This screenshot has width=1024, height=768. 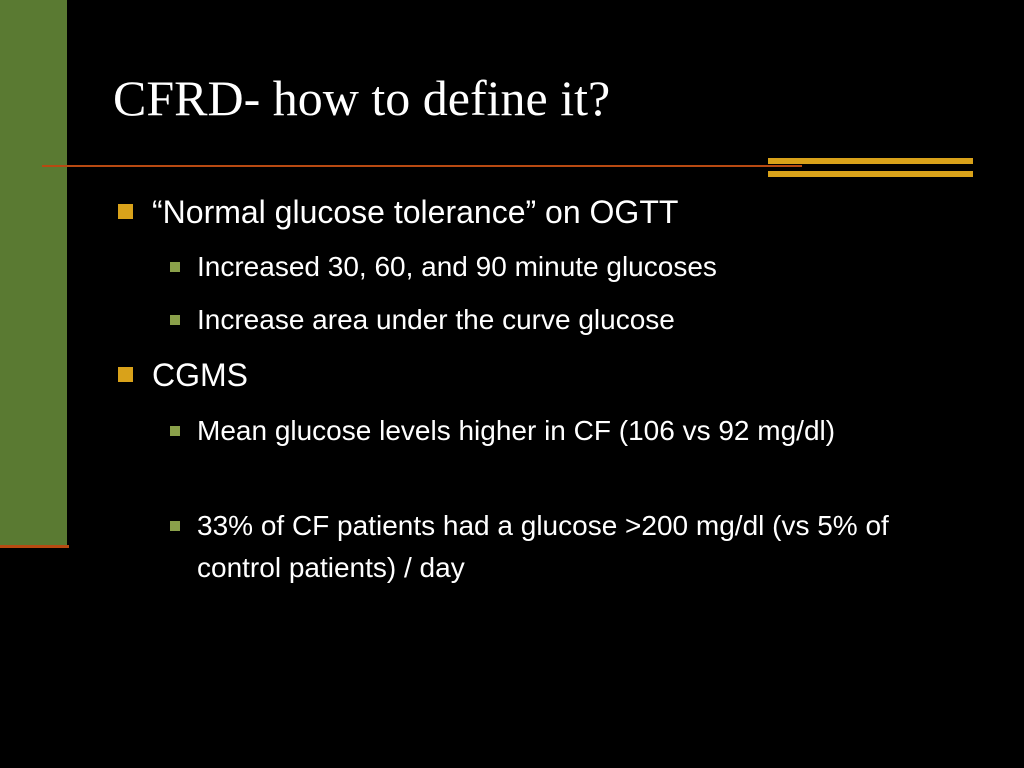 What do you see at coordinates (415, 212) in the screenshot?
I see `bullet-text: “Normal glucose tolerance” on OGTT` at bounding box center [415, 212].